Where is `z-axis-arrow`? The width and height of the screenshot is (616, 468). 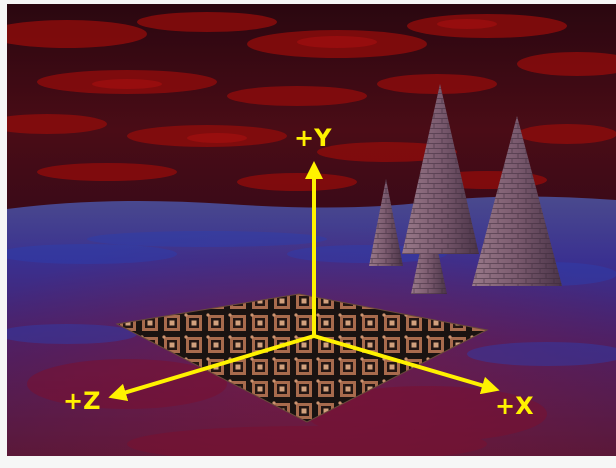 z-axis-arrow is located at coordinates (211, 368).